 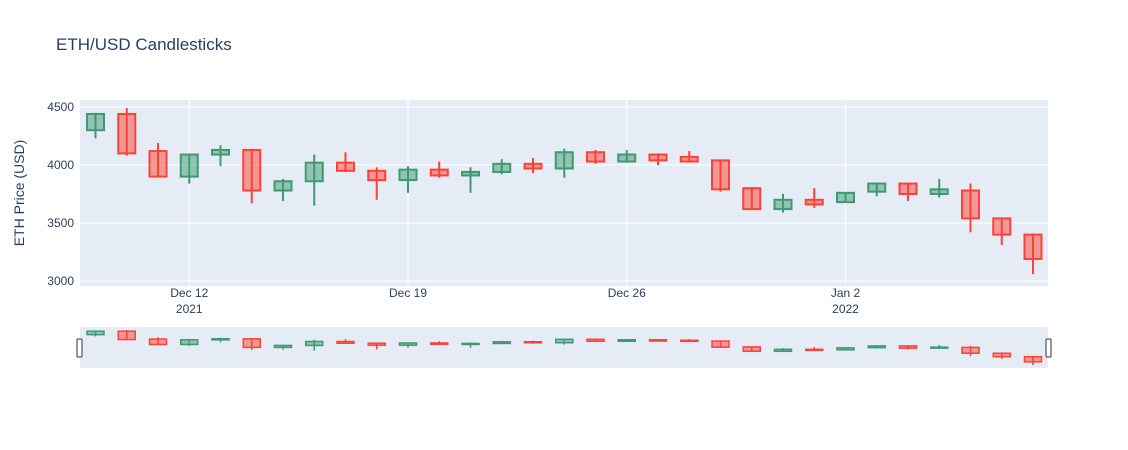 What do you see at coordinates (1048, 348) in the screenshot?
I see `range-slider-right-handle` at bounding box center [1048, 348].